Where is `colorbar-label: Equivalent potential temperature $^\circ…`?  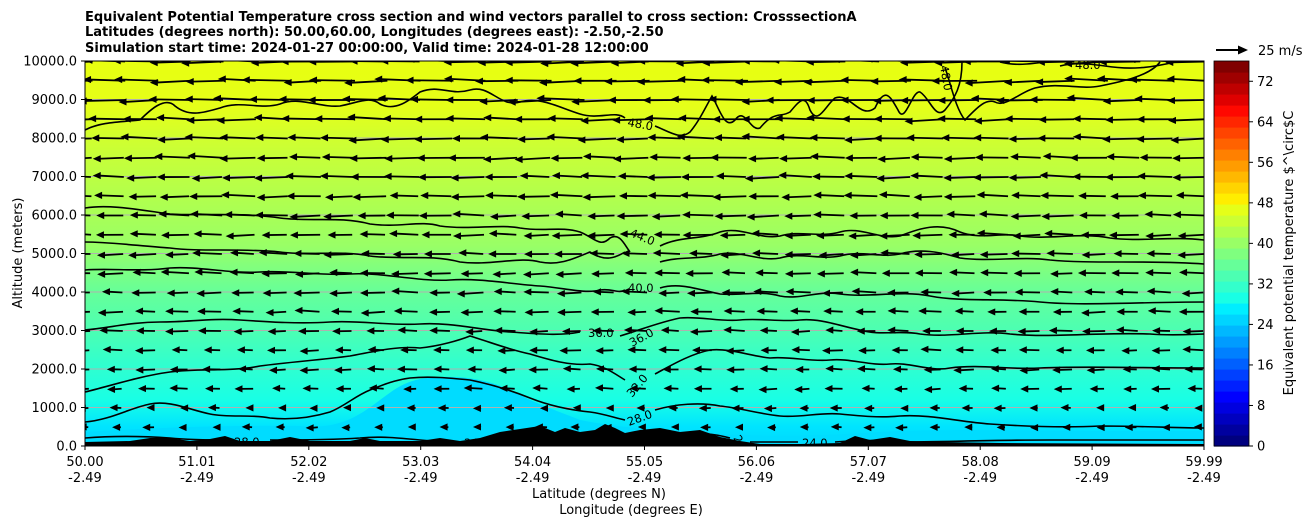 colorbar-label: Equivalent potential temperature $^\circ… is located at coordinates (1289, 253).